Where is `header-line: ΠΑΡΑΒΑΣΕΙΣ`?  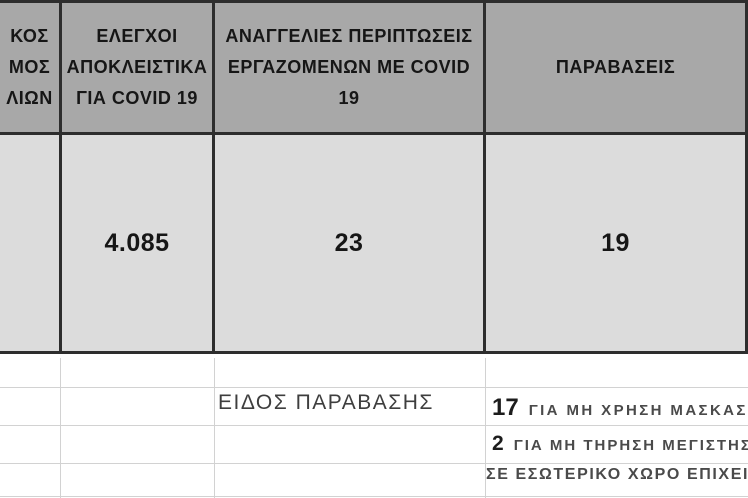
header-line: ΠΑΡΑΒΑΣΕΙΣ is located at coordinates (615, 67).